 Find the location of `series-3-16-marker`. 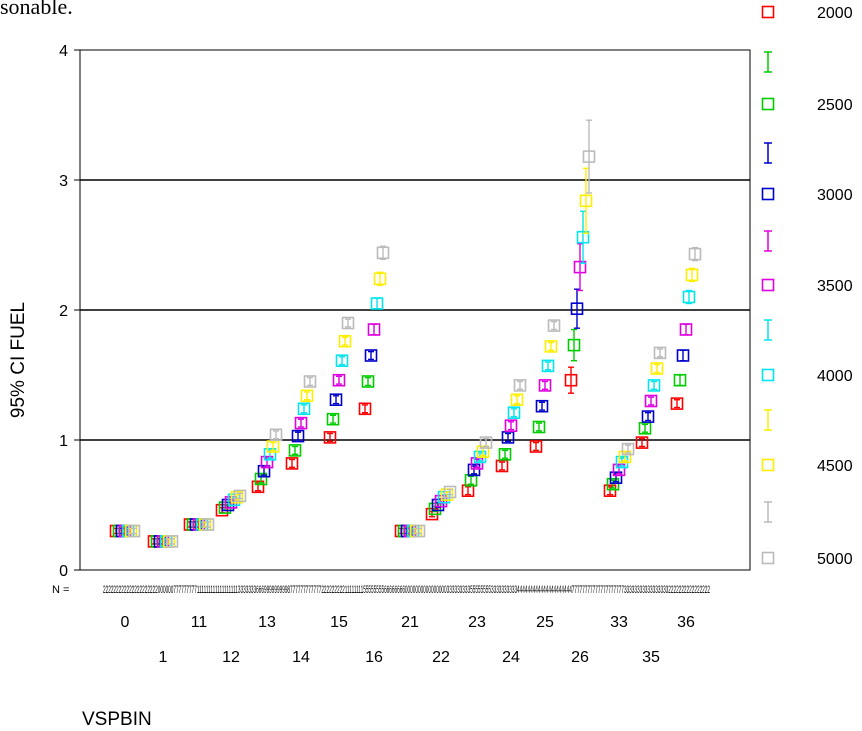

series-3-16-marker is located at coordinates (374, 329).